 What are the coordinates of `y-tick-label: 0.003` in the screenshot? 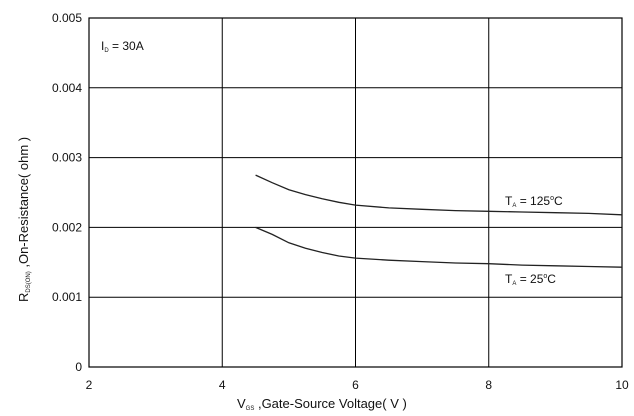 It's located at (67, 158).